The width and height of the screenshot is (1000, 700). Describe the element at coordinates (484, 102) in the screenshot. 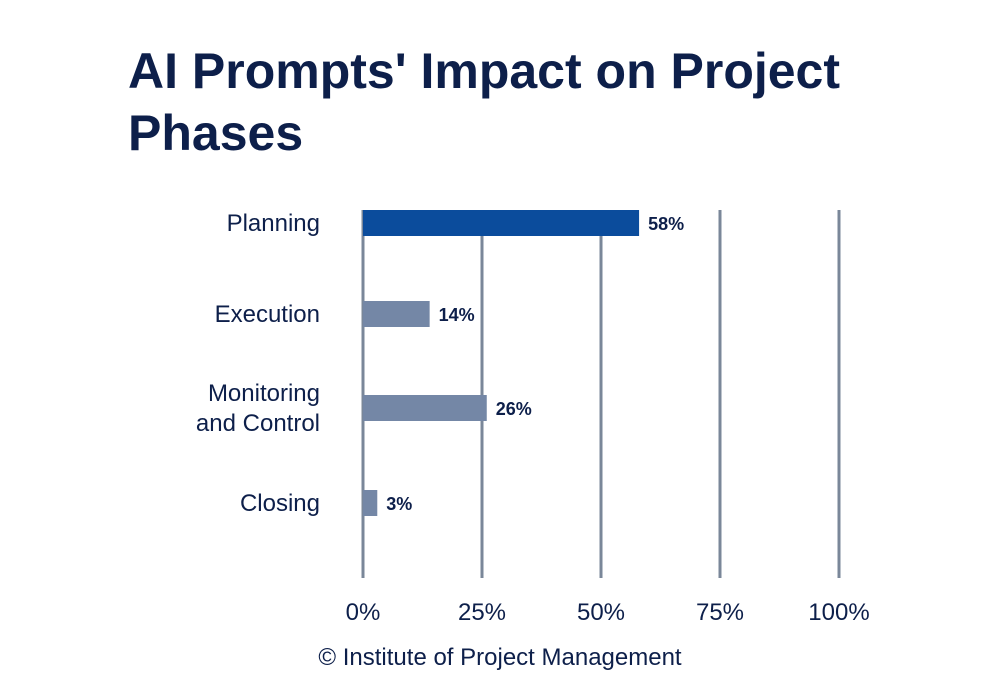

I see `chart-title: AI Prompts' Impact on Project Phases` at that location.